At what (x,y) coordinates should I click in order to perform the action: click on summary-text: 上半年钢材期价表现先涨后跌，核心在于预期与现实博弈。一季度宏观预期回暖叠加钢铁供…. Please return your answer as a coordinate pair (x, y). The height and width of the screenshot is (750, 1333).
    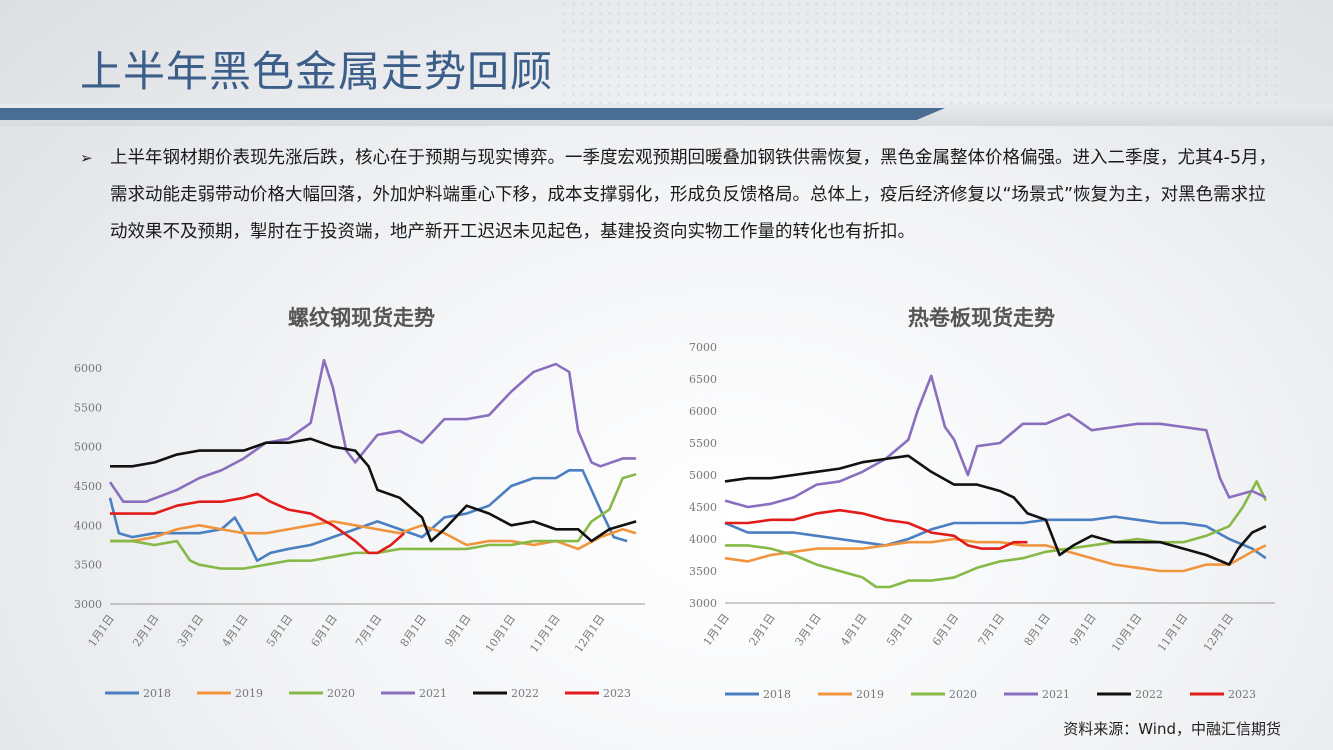
    Looking at the image, I should click on (693, 195).